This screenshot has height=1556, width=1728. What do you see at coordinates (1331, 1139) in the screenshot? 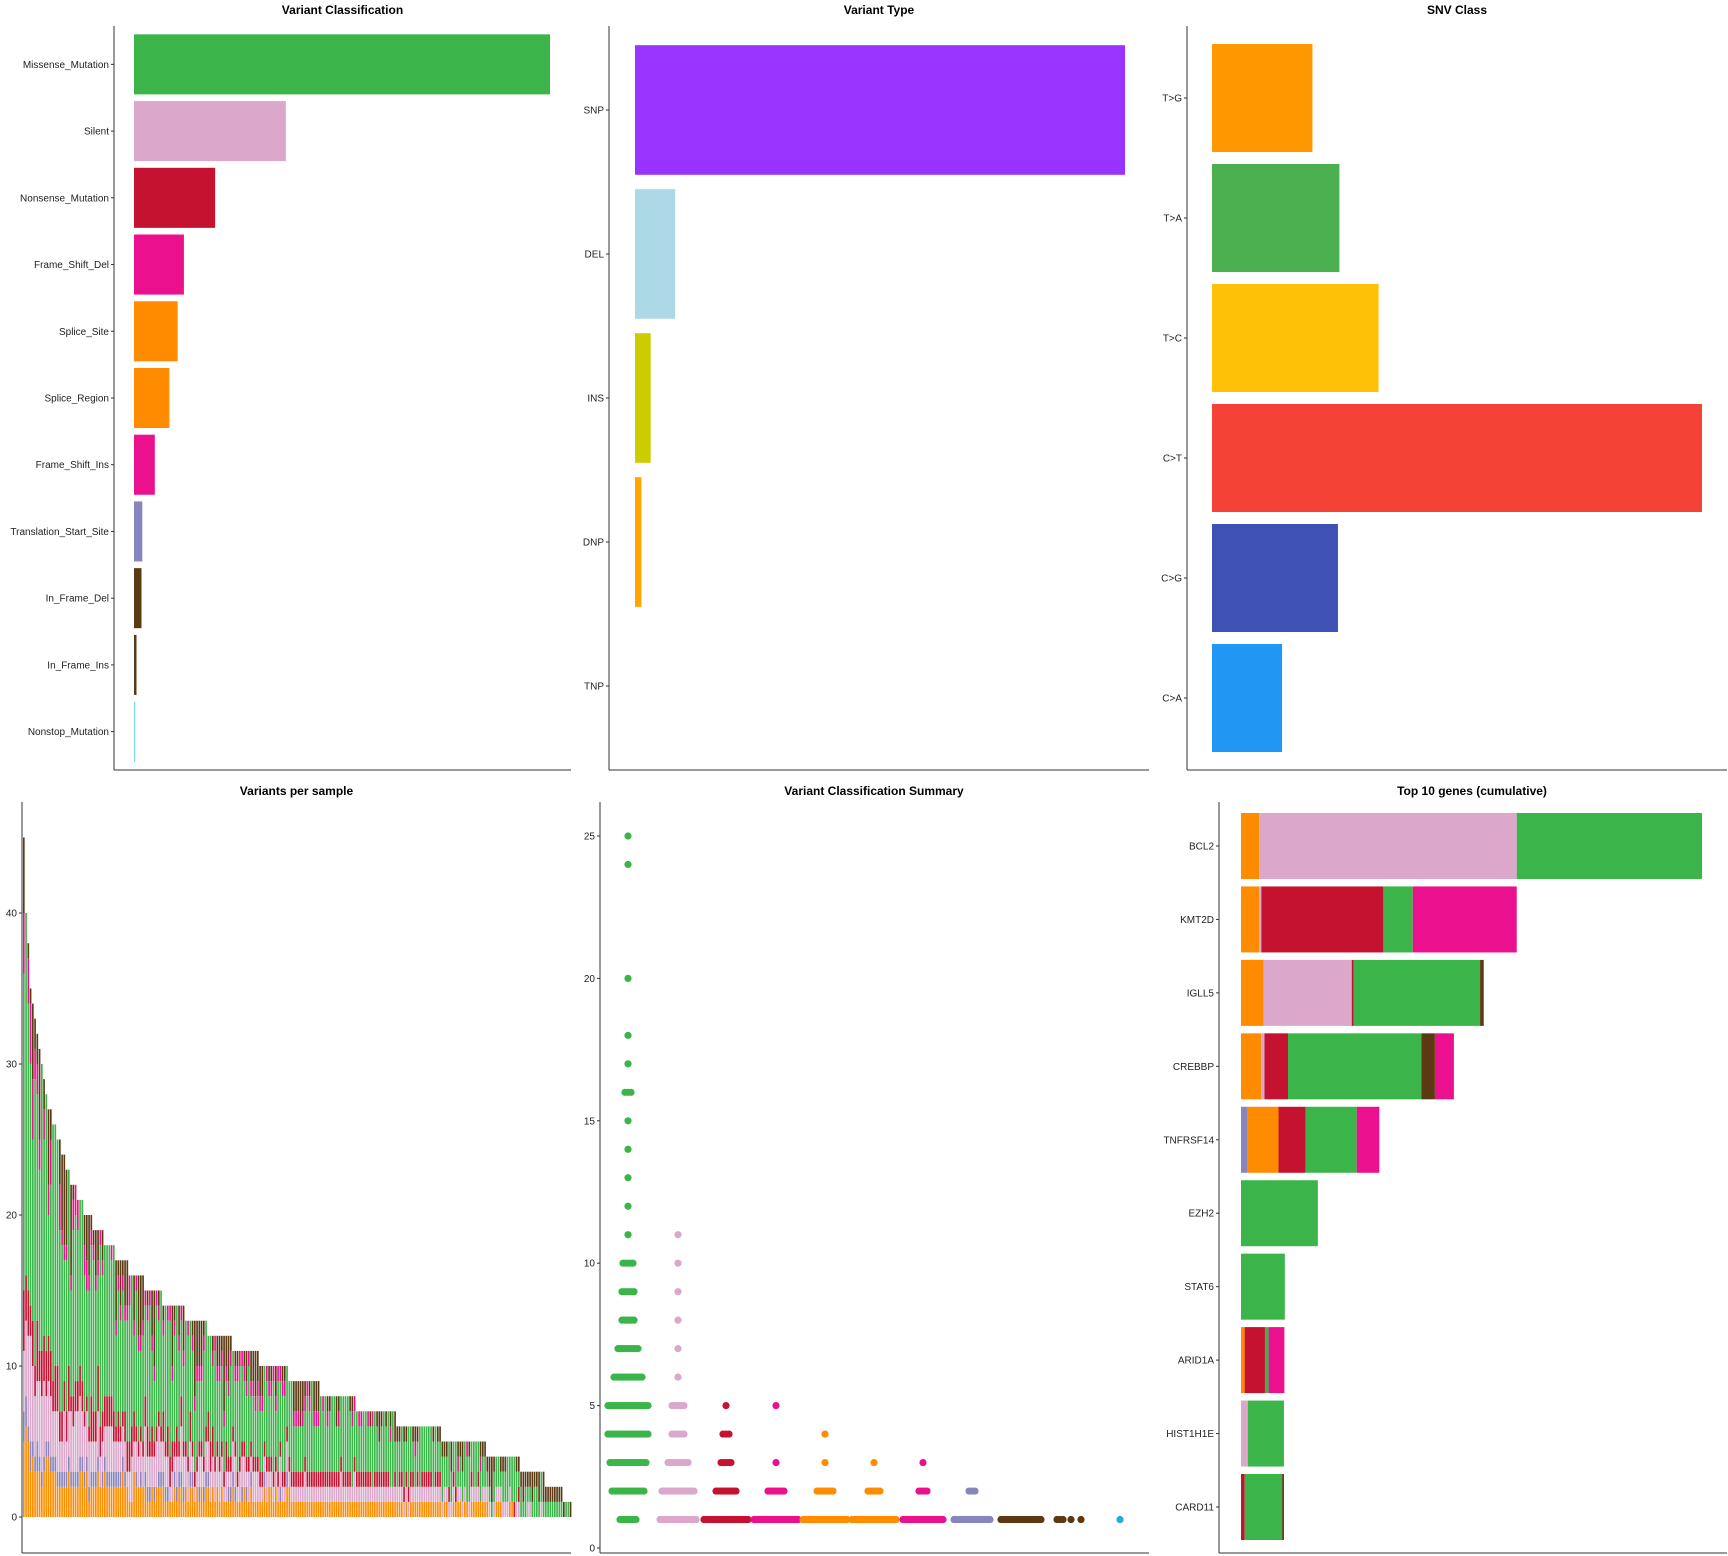
I see `gene-bar-segment-tnfrsf14` at bounding box center [1331, 1139].